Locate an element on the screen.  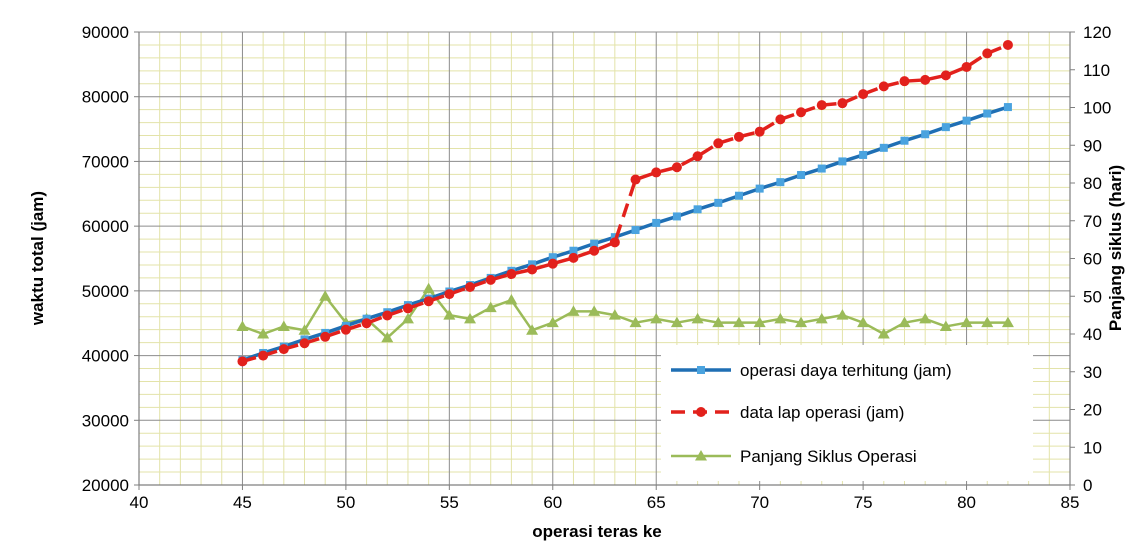
y2-tick-label: 30 is located at coordinates (1092, 372).